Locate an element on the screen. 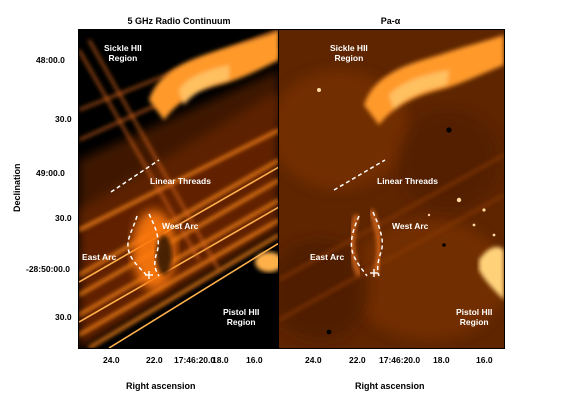  left-label-east-arc: East Arc is located at coordinates (99, 257).